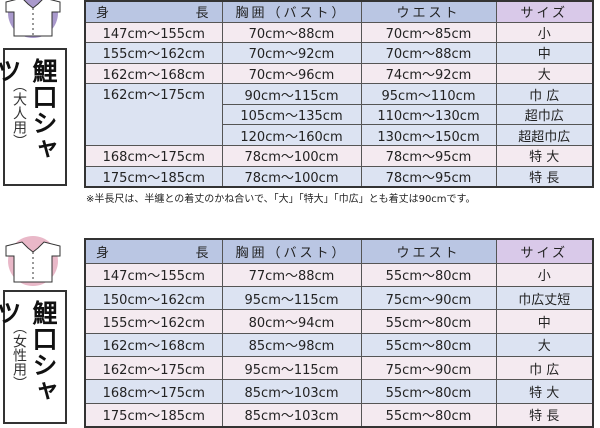  I want to click on cell-size: 超巾広, so click(544, 114).